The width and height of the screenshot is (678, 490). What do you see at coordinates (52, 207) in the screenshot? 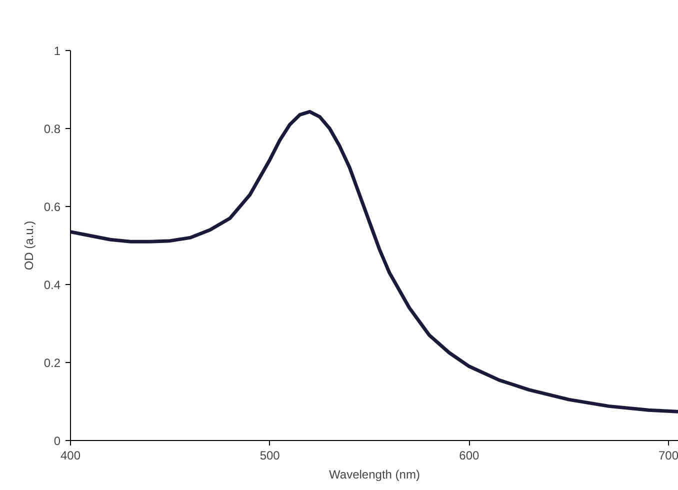
I see `y-tick-label: 0.6` at bounding box center [52, 207].